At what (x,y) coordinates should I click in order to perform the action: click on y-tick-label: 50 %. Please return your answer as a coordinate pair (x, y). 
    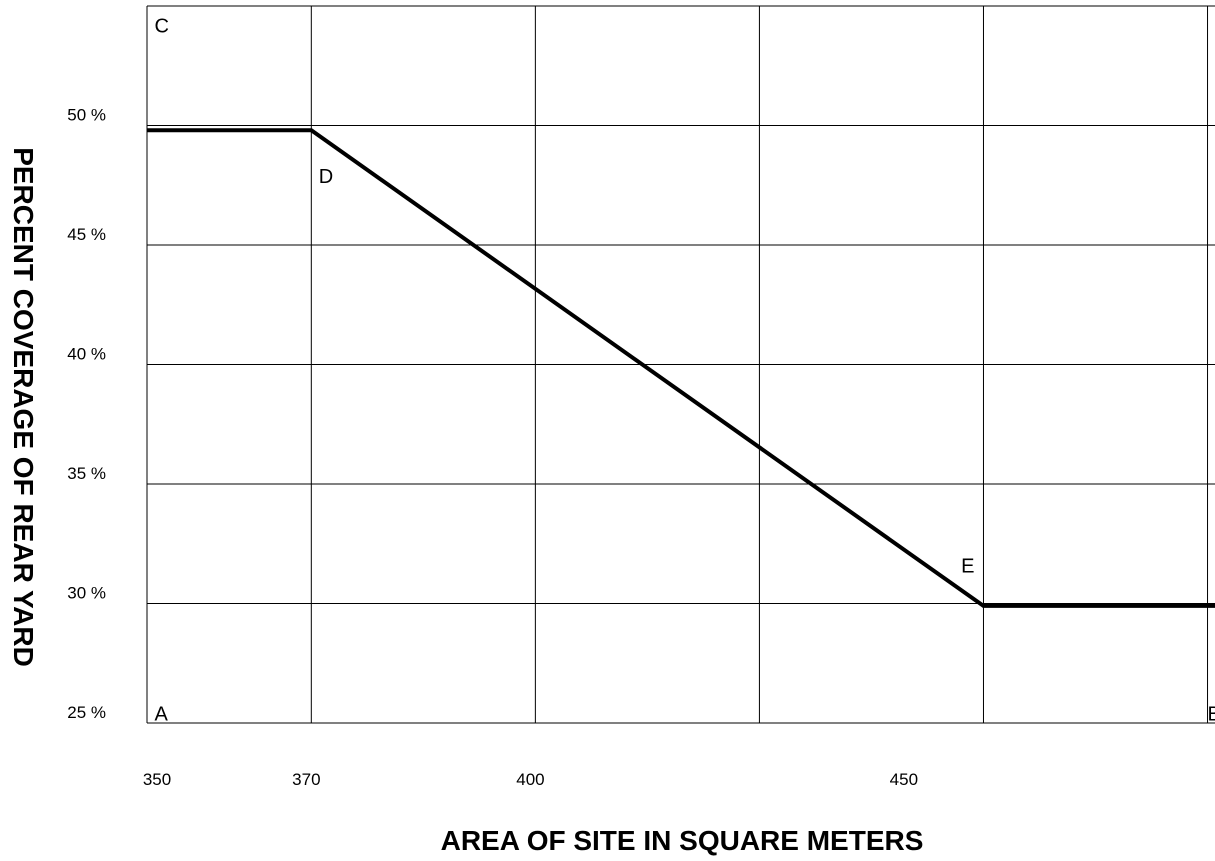
    Looking at the image, I should click on (86, 115).